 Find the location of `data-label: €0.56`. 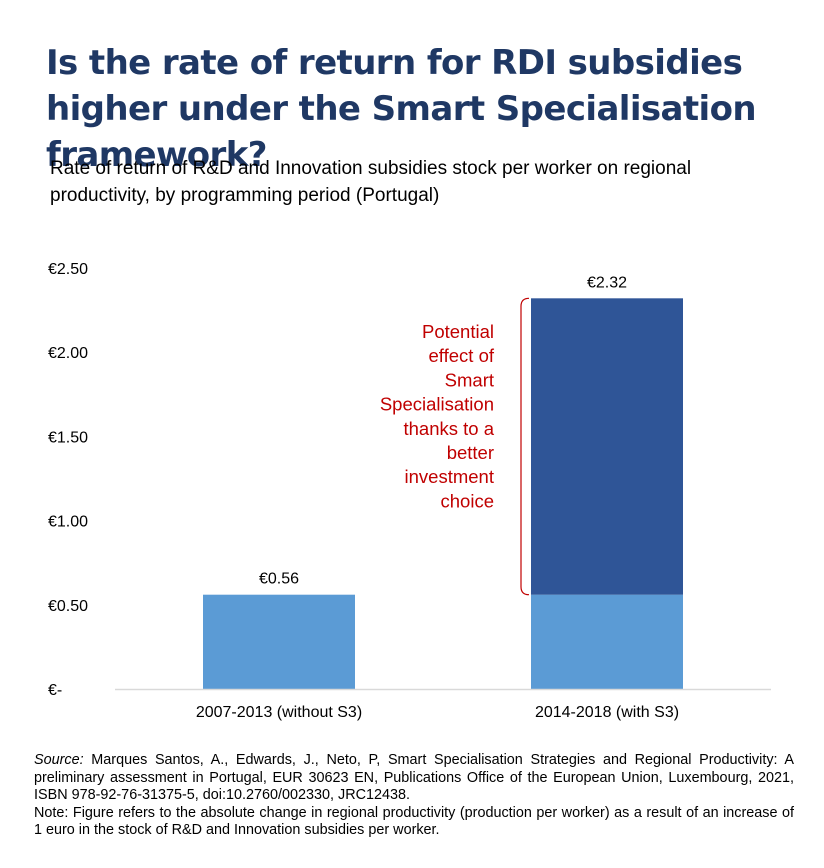

data-label: €0.56 is located at coordinates (279, 579).